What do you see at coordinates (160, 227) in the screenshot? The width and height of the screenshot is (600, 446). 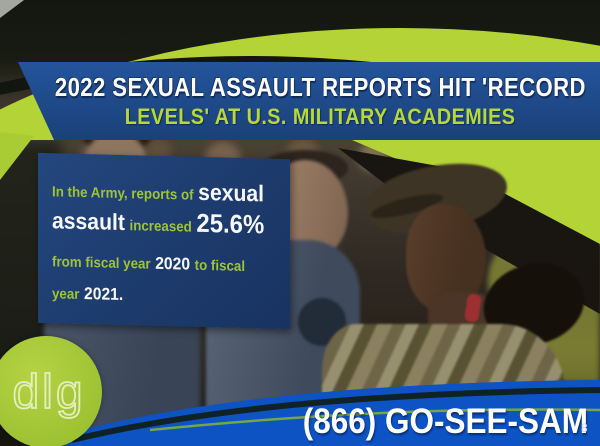 I see `stat-text: increased` at bounding box center [160, 227].